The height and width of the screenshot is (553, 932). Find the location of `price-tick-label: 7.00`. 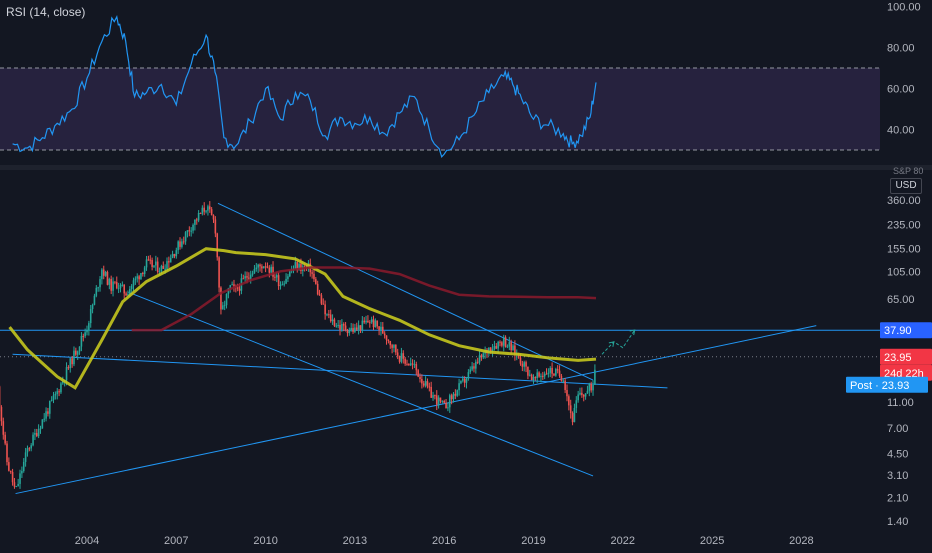

price-tick-label: 7.00 is located at coordinates (897, 429).